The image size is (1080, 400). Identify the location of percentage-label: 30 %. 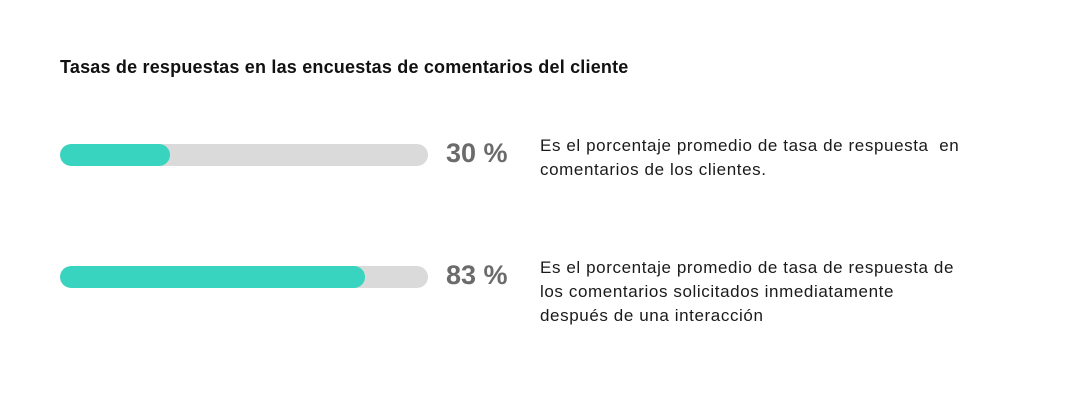
(477, 153).